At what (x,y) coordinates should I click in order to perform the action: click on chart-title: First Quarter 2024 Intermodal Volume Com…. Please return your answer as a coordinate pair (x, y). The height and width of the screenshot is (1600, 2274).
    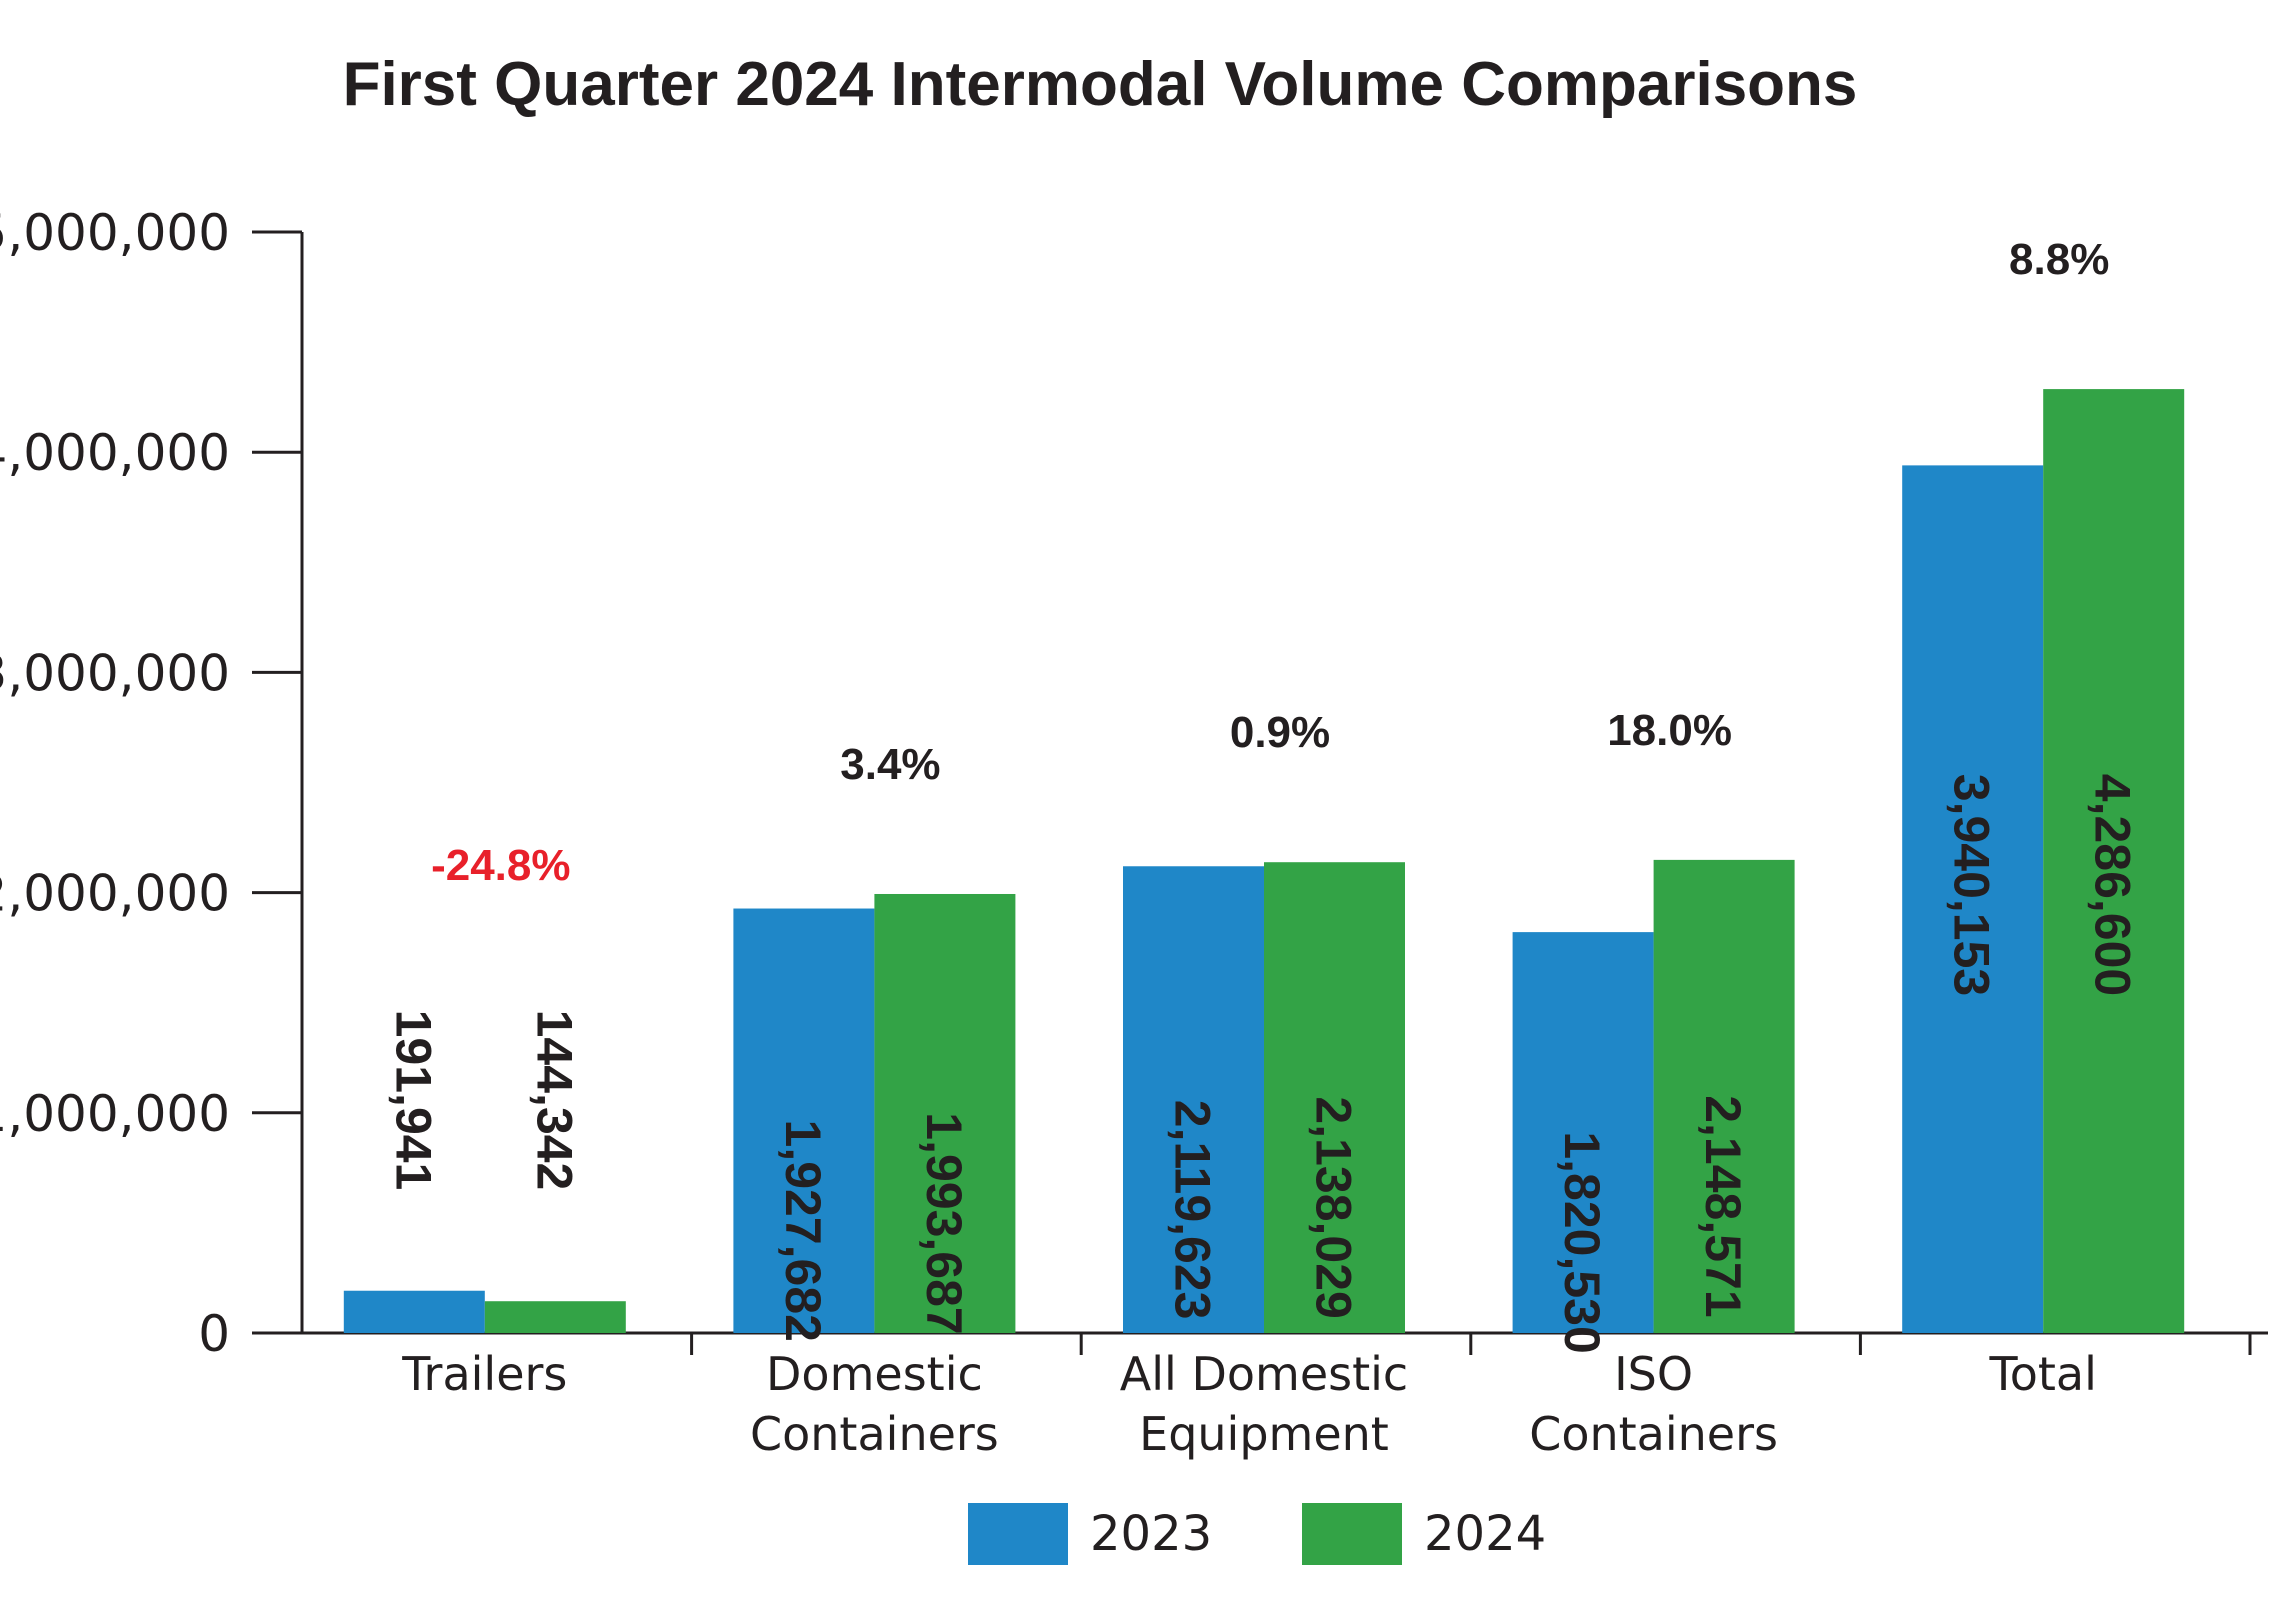
    Looking at the image, I should click on (1100, 84).